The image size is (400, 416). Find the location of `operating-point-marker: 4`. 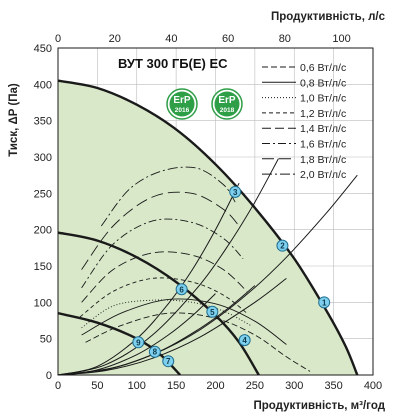

operating-point-marker: 4 is located at coordinates (244, 340).